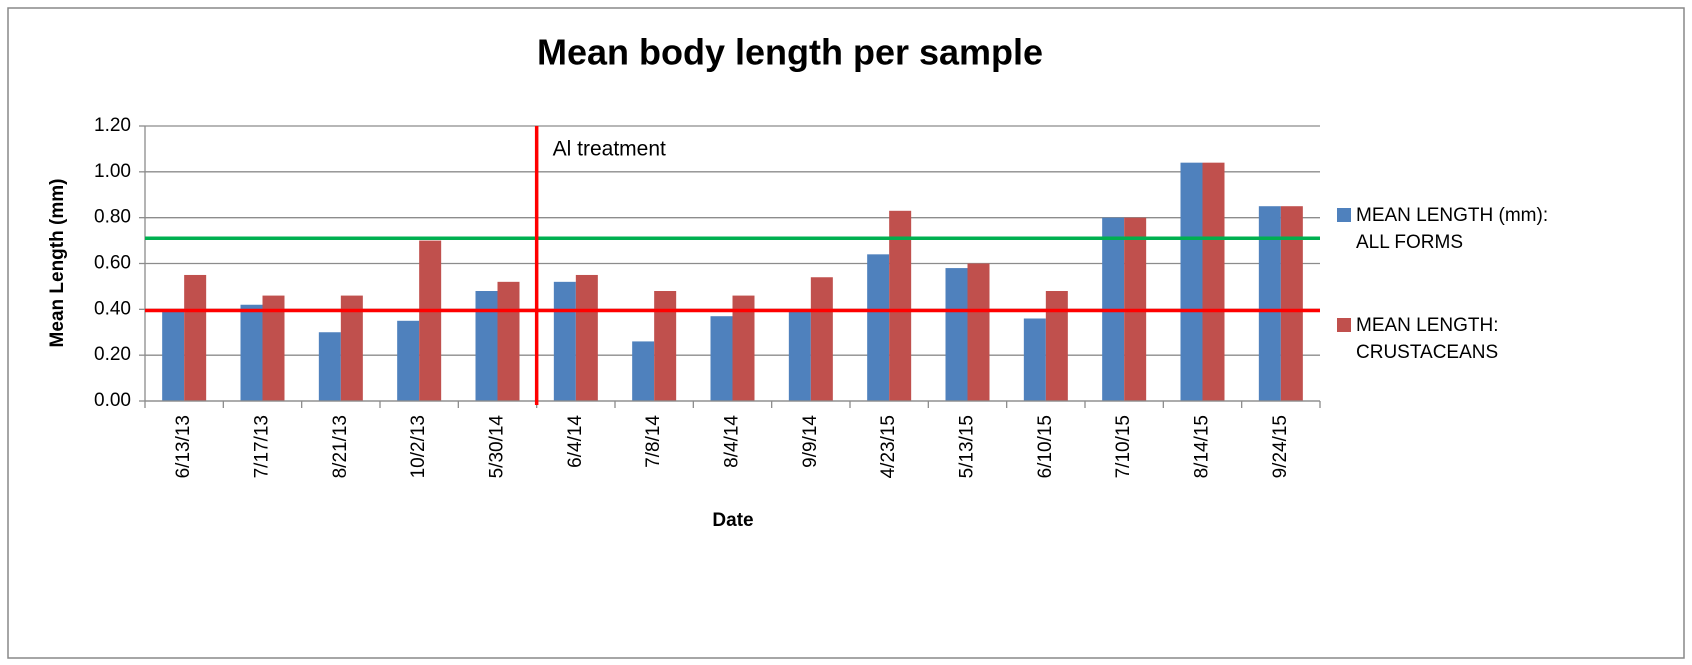 This screenshot has height=665, width=1692. Describe the element at coordinates (340, 446) in the screenshot. I see `x-tick-label: 8/21/13` at that location.